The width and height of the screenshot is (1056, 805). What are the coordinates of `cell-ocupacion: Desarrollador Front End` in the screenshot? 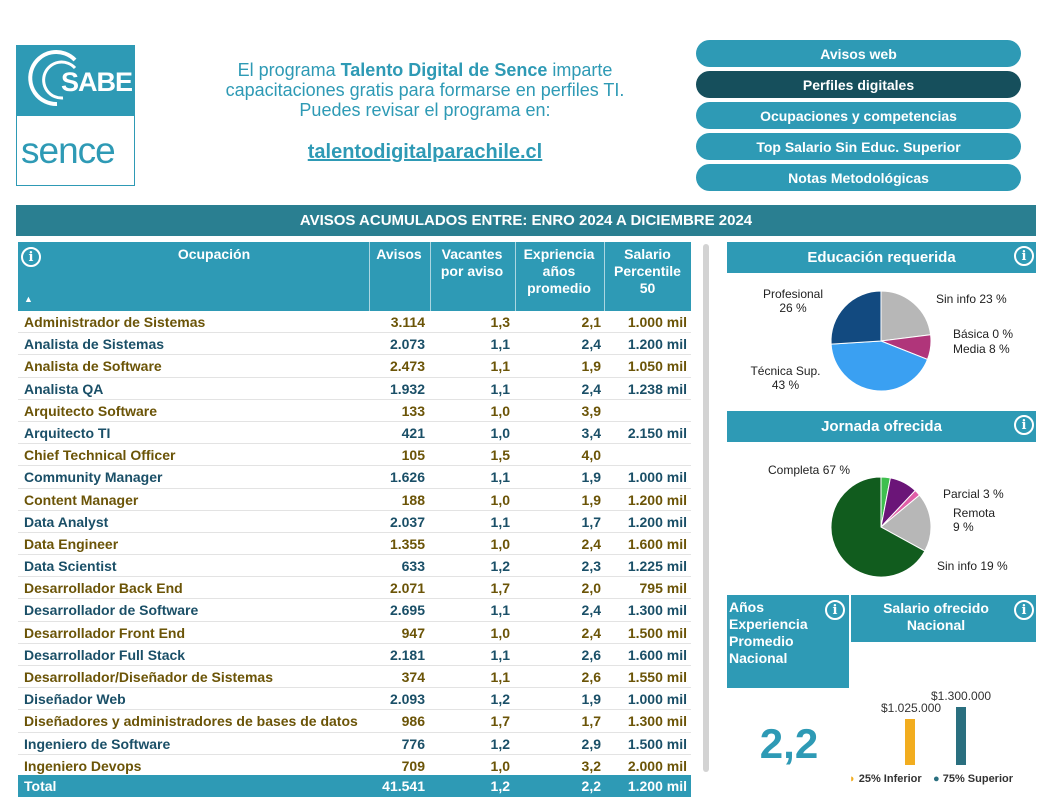 It's located at (105, 632).